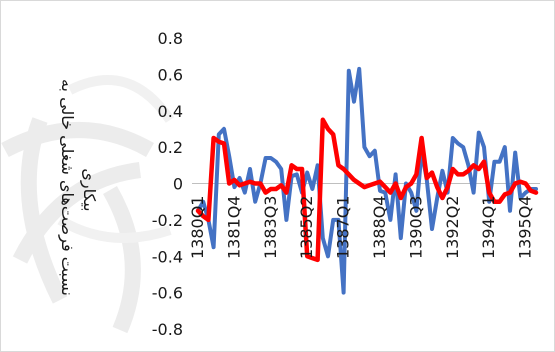  Describe the element at coordinates (167, 329) in the screenshot. I see `y-tick-label: -0.8` at that location.